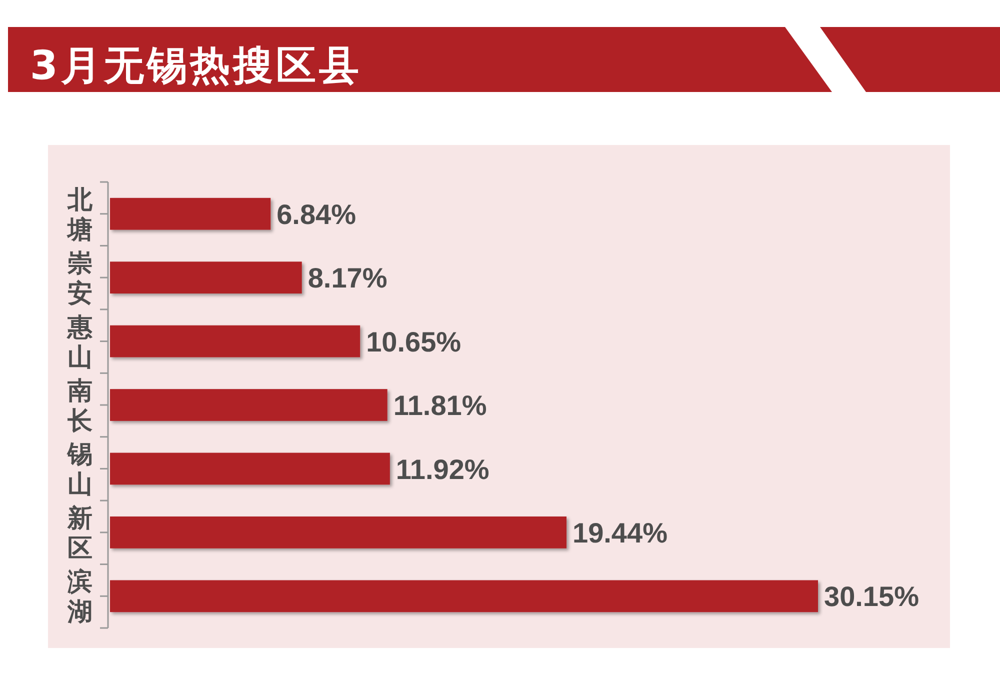 The image size is (1000, 694). I want to click on data-label: 19.44%, so click(620, 533).